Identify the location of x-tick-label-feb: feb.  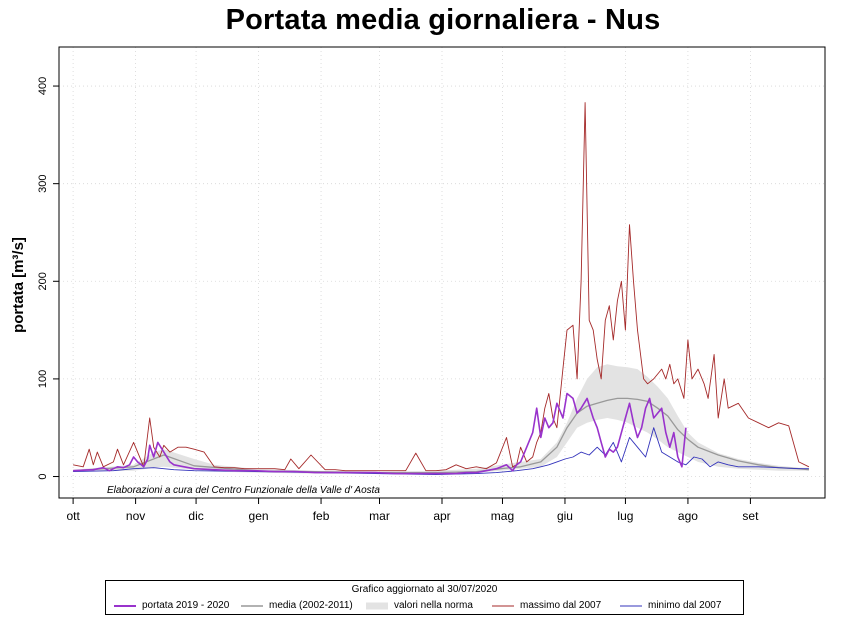
(321, 516).